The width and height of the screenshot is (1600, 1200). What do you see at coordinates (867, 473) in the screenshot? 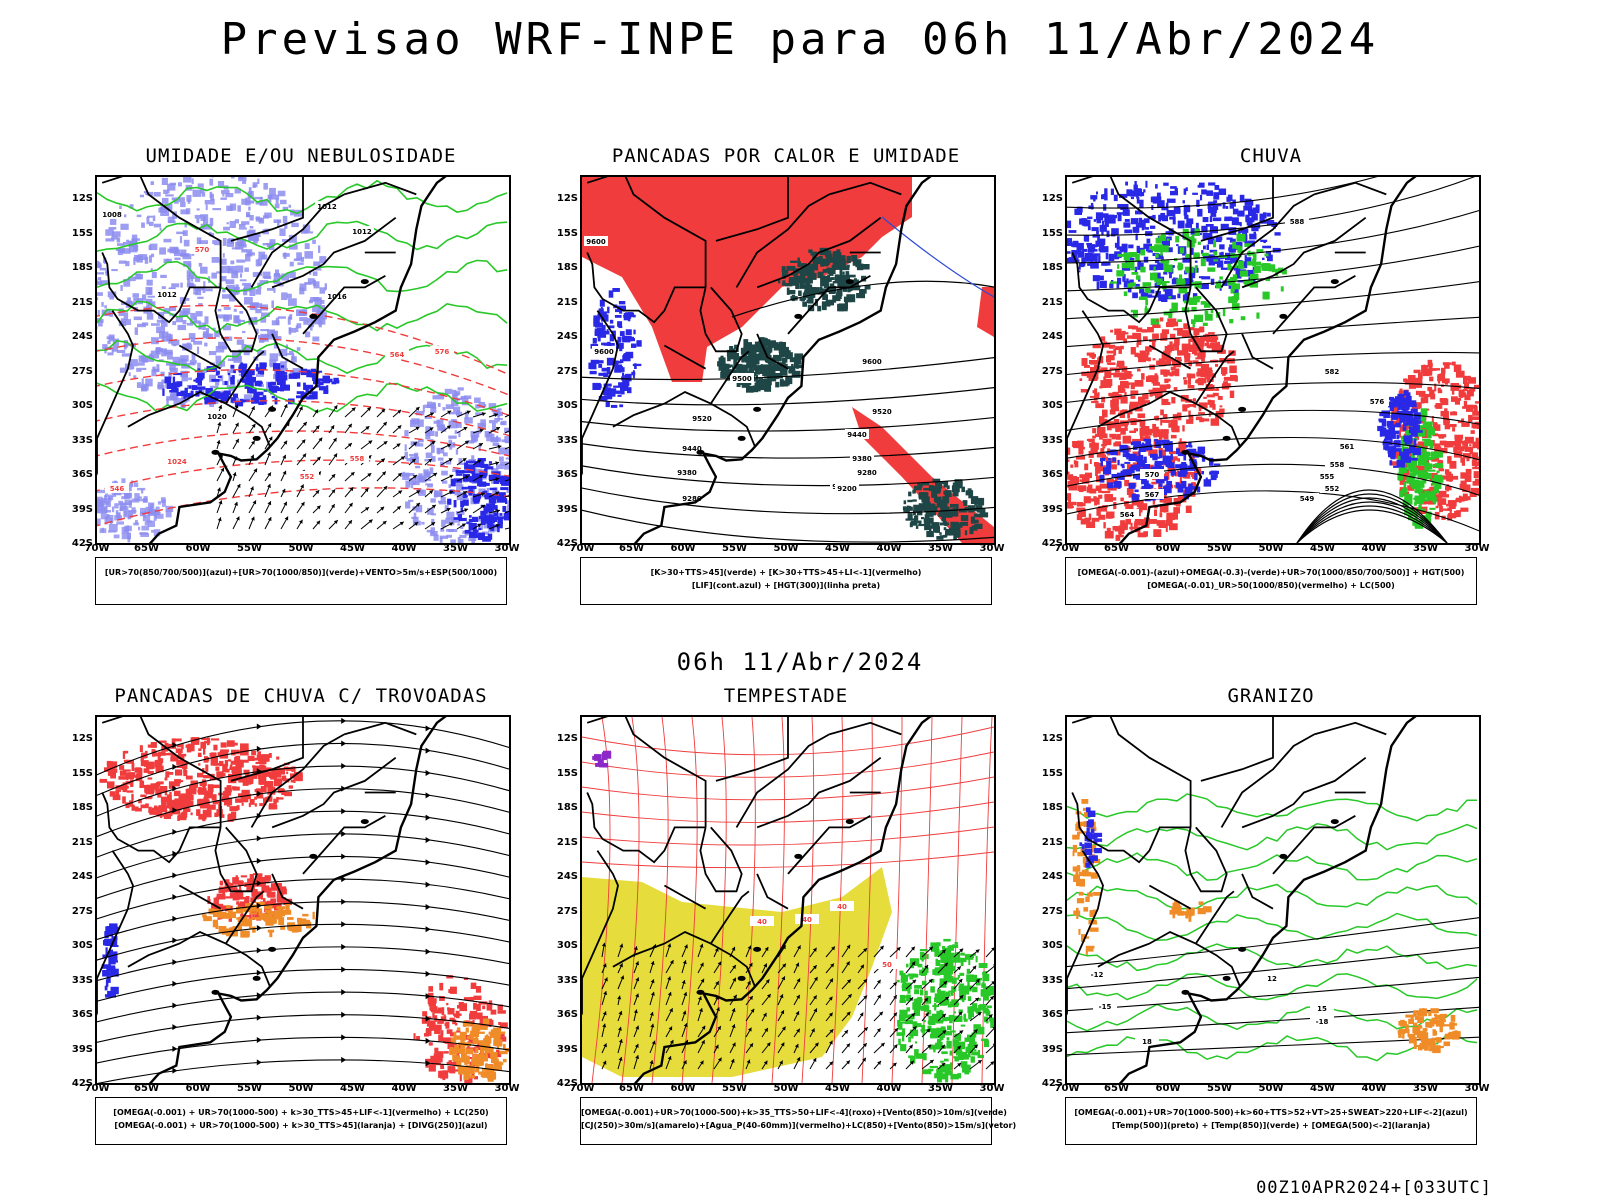
I see `contour-label: 9280` at bounding box center [867, 473].